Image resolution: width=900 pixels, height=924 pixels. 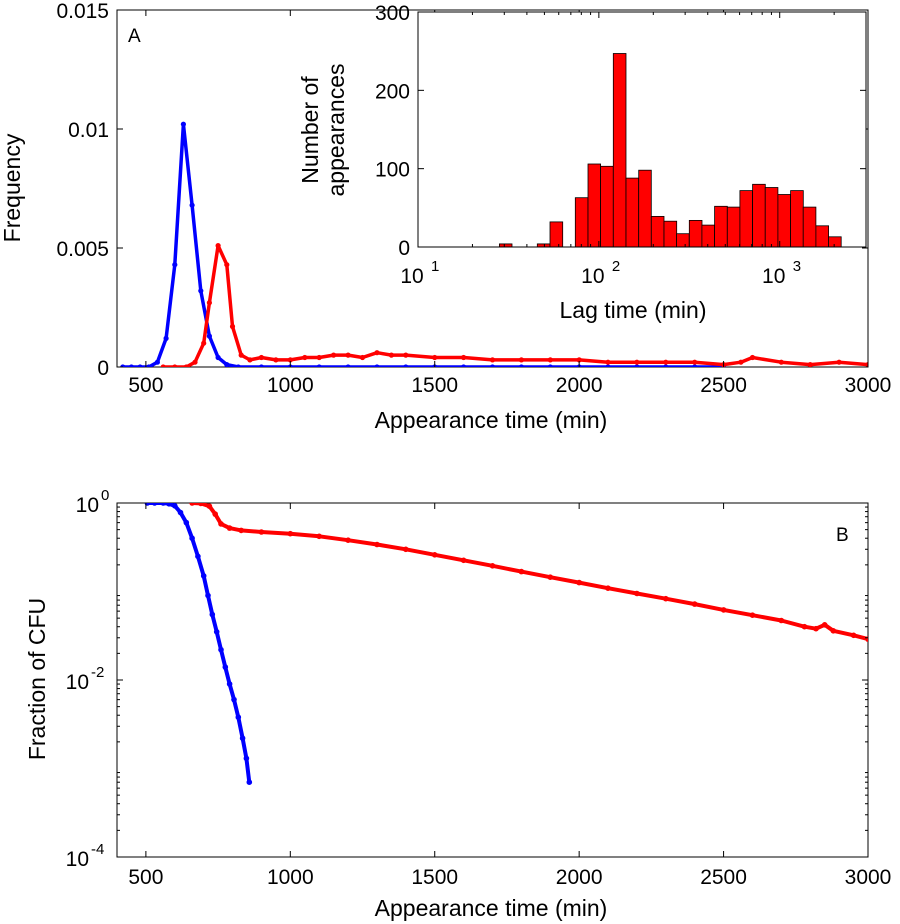 What do you see at coordinates (434, 385) in the screenshot?
I see `panel-a-x-tick-label: 1500` at bounding box center [434, 385].